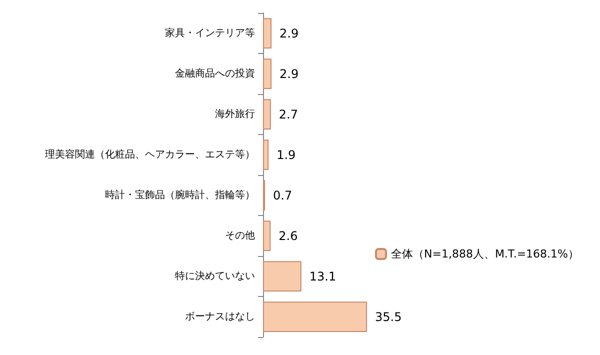 The width and height of the screenshot is (600, 355). I want to click on data-label: 1.9, so click(286, 155).